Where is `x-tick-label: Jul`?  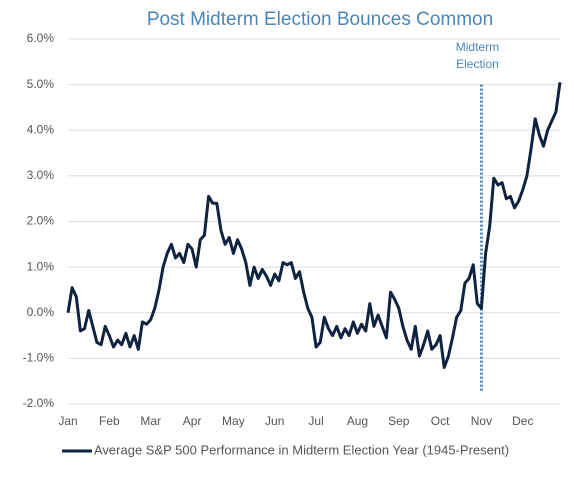 x-tick-label: Jul is located at coordinates (315, 421).